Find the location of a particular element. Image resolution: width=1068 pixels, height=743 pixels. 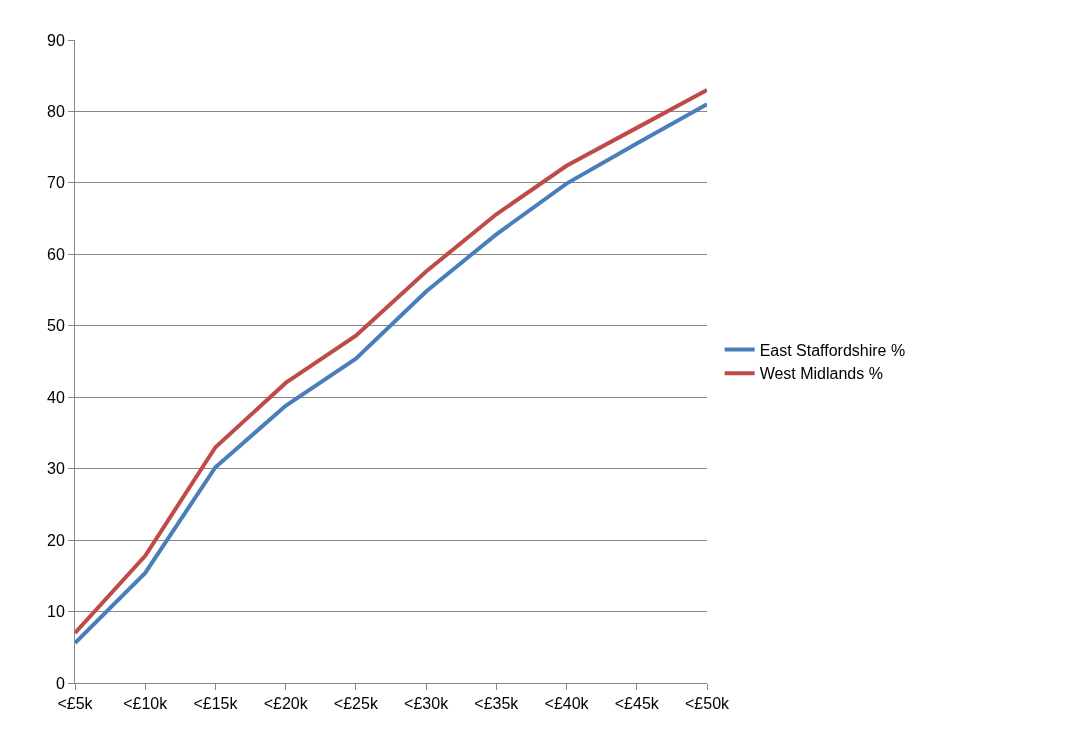

x-tick-label: <£40k is located at coordinates (567, 704).